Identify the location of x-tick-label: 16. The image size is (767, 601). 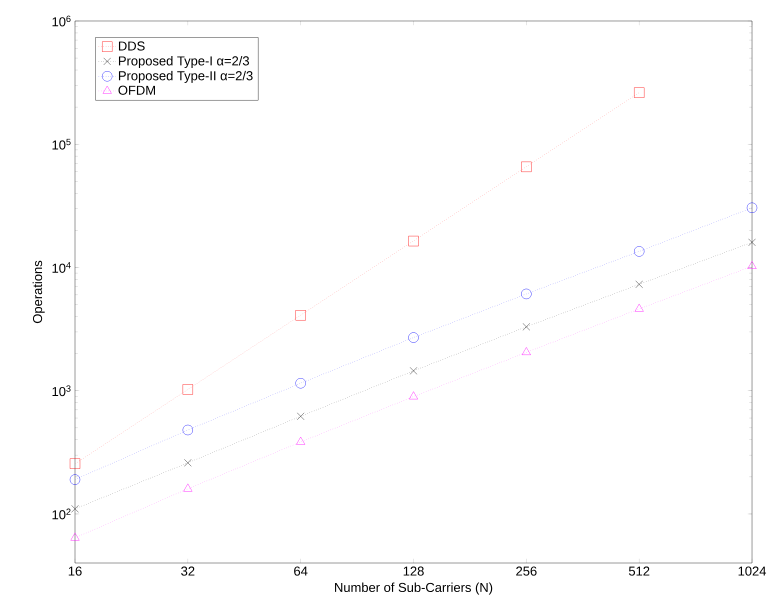
(75, 571).